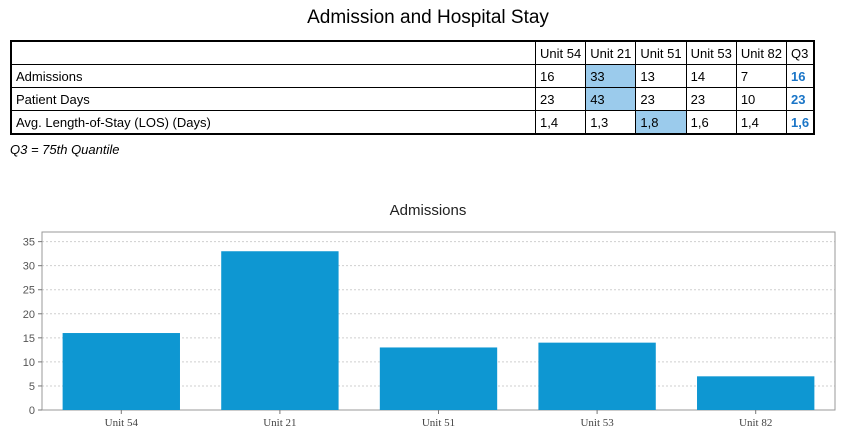 This screenshot has height=442, width=856. Describe the element at coordinates (801, 99) in the screenshot. I see `q3-cell: 23` at that location.